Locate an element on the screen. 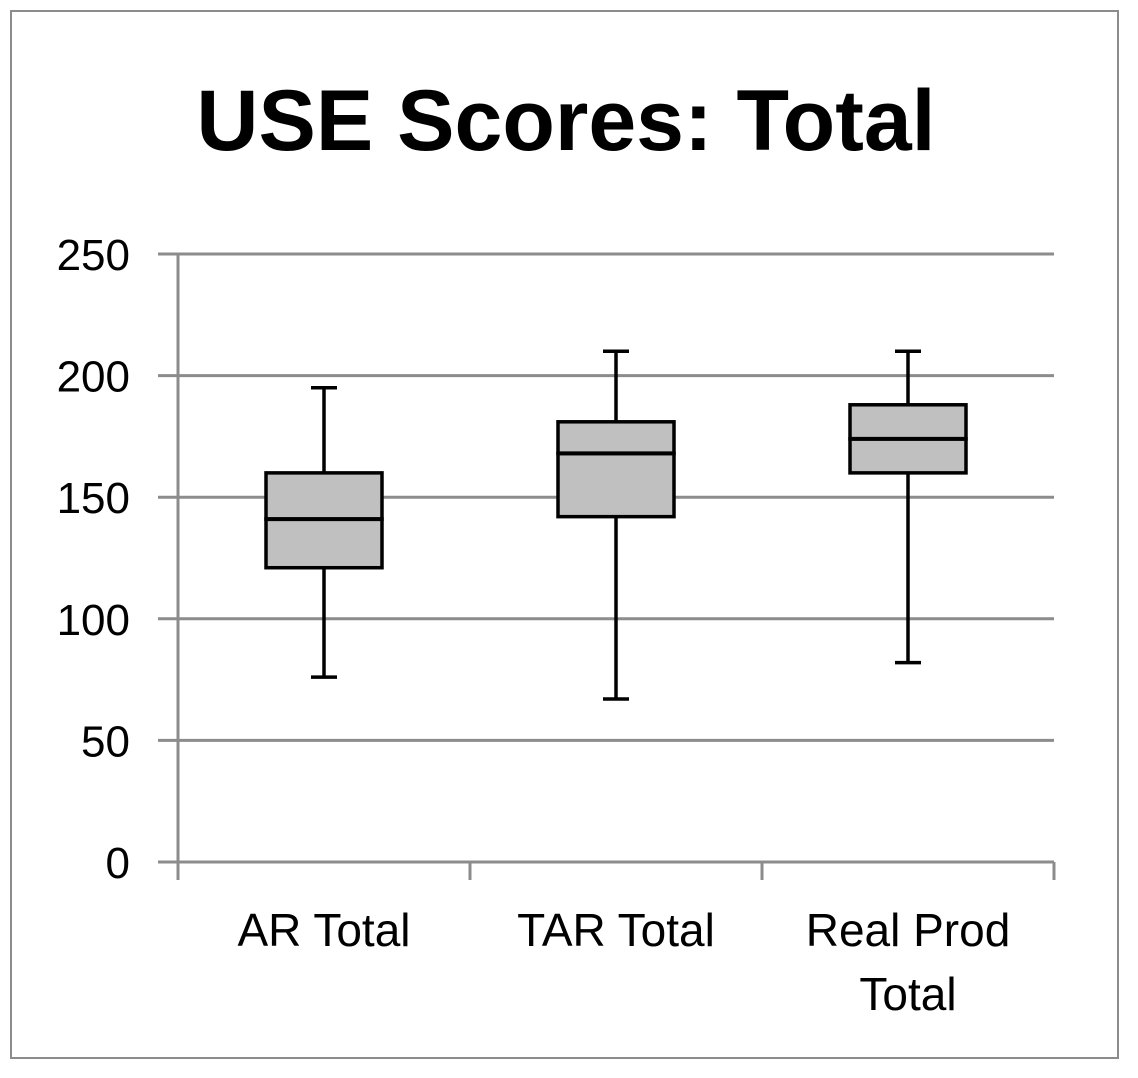 The image size is (1138, 1078). y-tick-labels: 0 50 100 150 200 250 is located at coordinates (93, 559).